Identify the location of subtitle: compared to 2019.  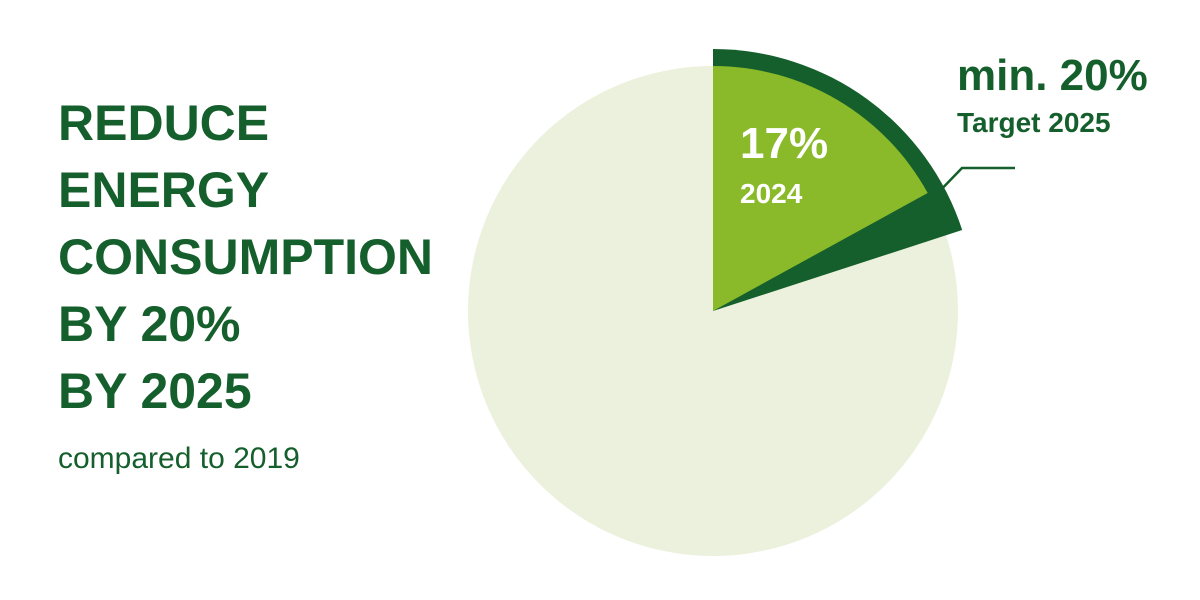
(179, 458).